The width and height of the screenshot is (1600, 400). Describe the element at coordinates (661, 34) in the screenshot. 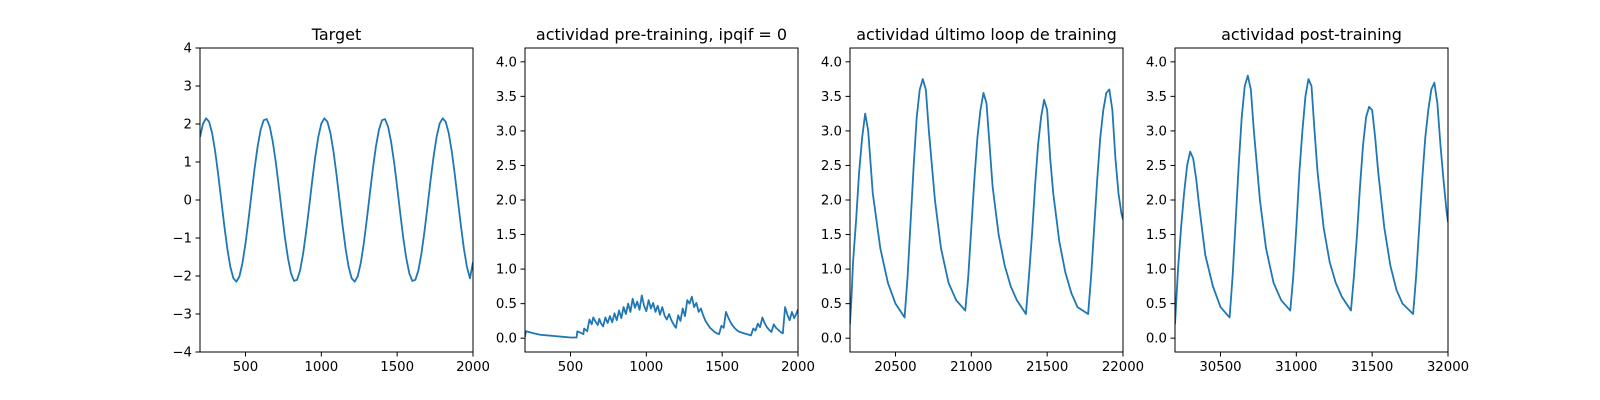

I see `chart-title: actividad pre-training, ipqif = 0` at that location.